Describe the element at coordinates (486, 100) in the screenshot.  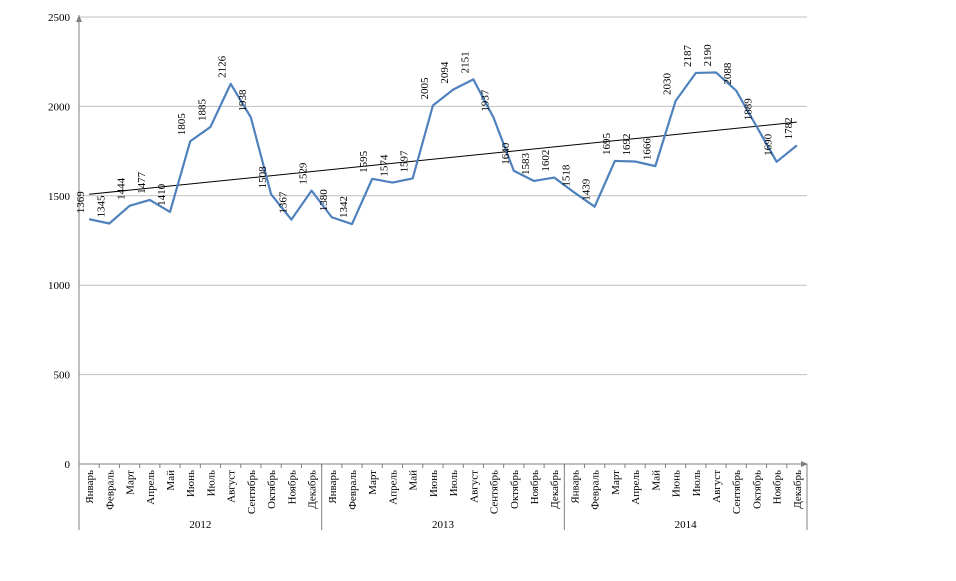
I see `data-label: 1937` at that location.